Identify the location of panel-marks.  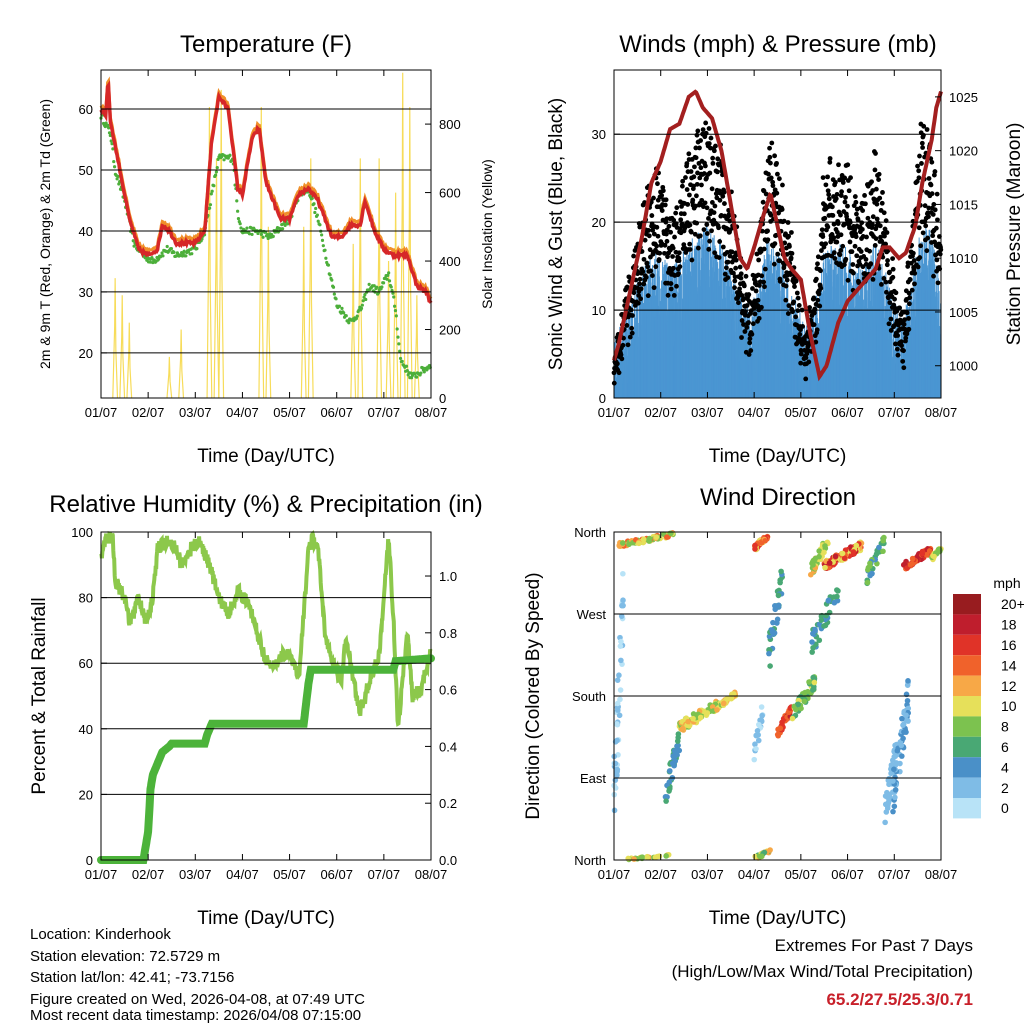
(266, 235).